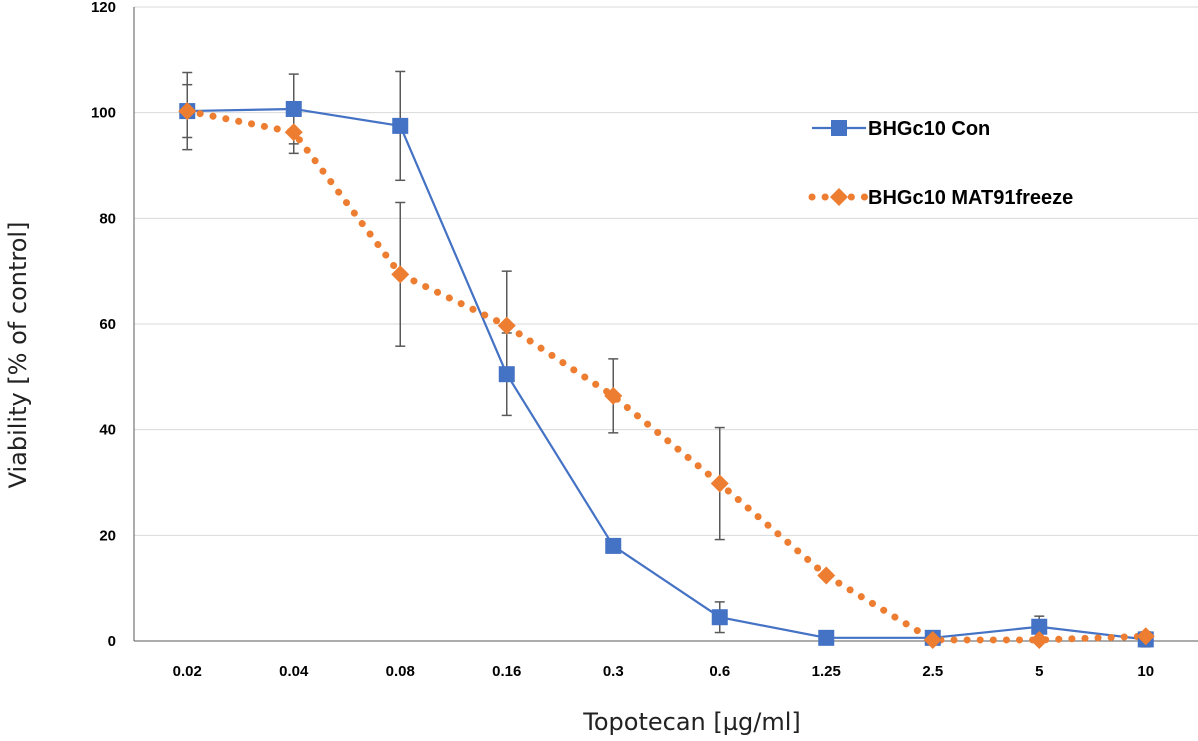 The height and width of the screenshot is (741, 1198). Describe the element at coordinates (187, 671) in the screenshot. I see `x-tick-label: 0.02` at that location.